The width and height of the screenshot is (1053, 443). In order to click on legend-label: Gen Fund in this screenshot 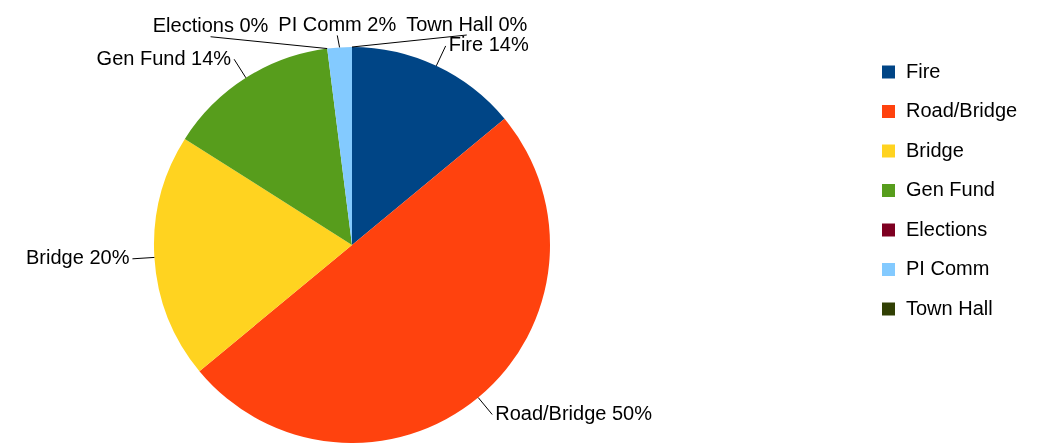, I will do `click(950, 189)`.